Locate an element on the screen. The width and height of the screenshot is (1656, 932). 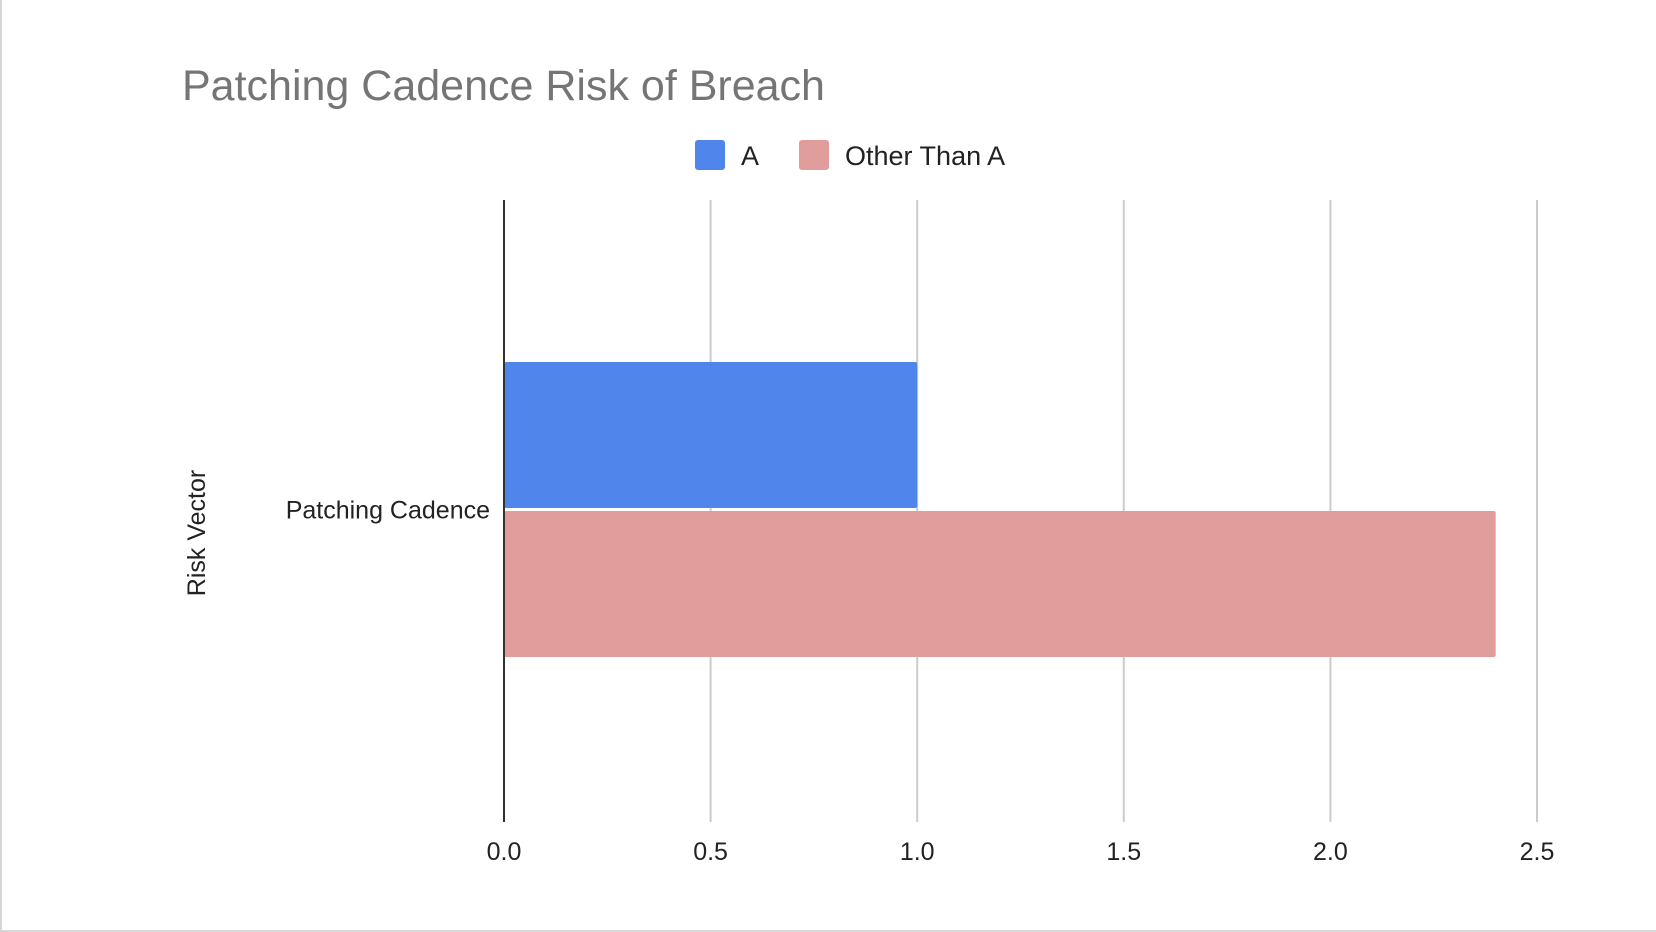
category-label: Patching Cadence is located at coordinates (388, 511).